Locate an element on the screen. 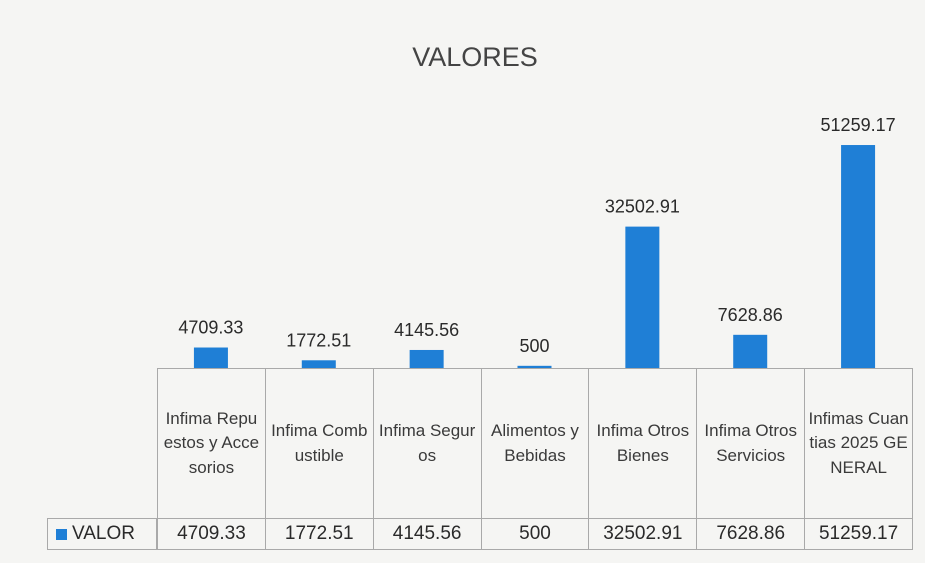 The width and height of the screenshot is (925, 563). chart-title: VALORES is located at coordinates (475, 57).